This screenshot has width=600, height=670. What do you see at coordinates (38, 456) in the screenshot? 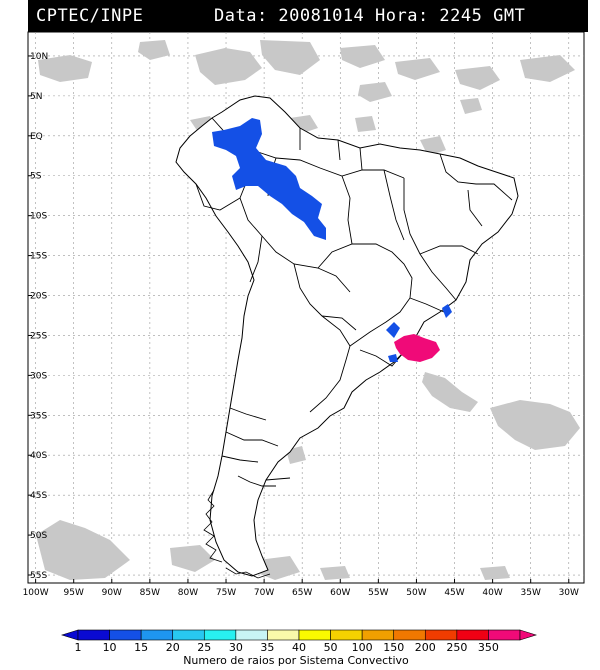
I see `lat-label: 40S` at bounding box center [38, 456].